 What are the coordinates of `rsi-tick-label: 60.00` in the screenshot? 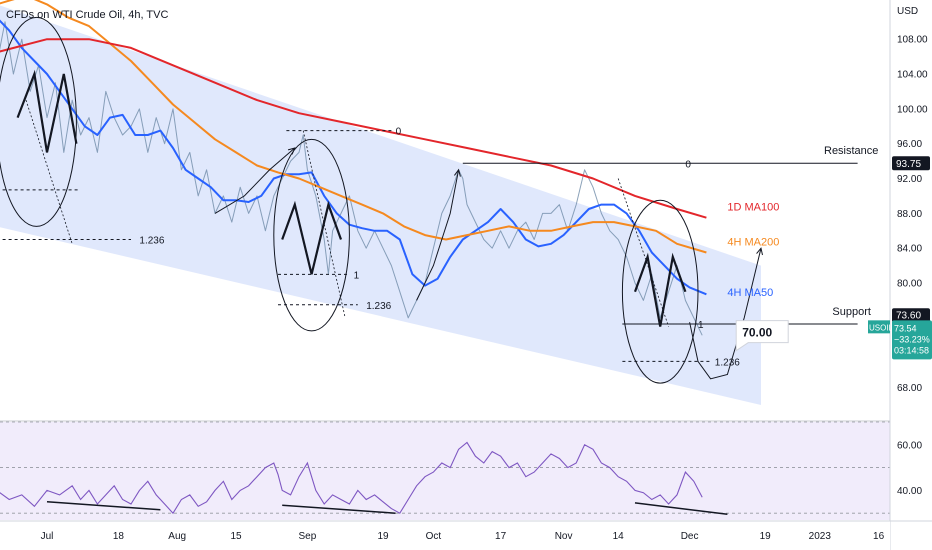 It's located at (909, 445).